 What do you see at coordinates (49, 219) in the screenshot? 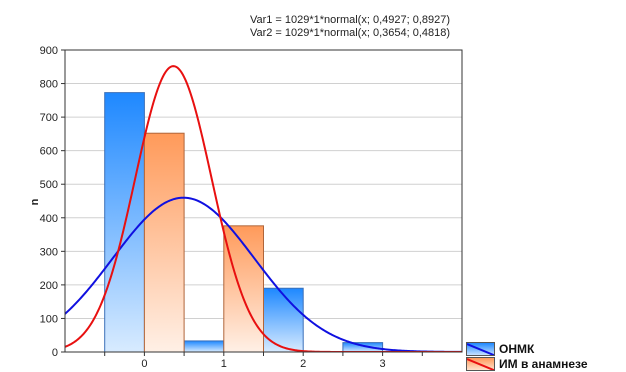
I see `y-tick-label: 400` at bounding box center [49, 219].